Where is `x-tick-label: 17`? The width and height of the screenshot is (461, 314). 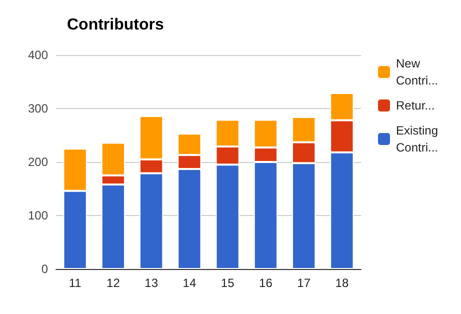
x-tick-label: 17 is located at coordinates (304, 283).